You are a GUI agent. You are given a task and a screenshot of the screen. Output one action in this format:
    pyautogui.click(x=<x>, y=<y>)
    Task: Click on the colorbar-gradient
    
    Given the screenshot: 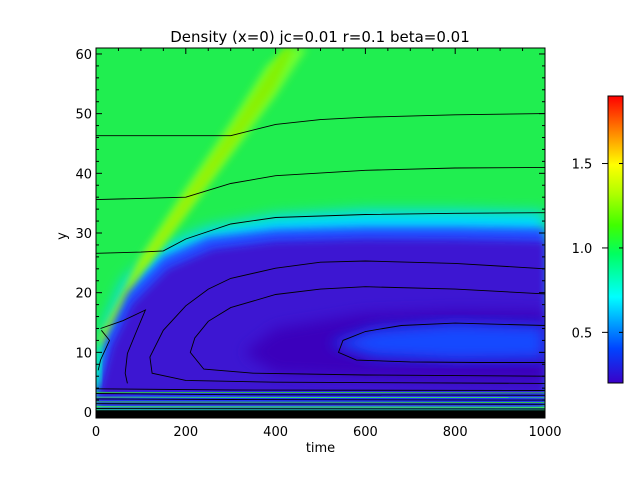 What is the action you would take?
    pyautogui.click(x=615, y=239)
    